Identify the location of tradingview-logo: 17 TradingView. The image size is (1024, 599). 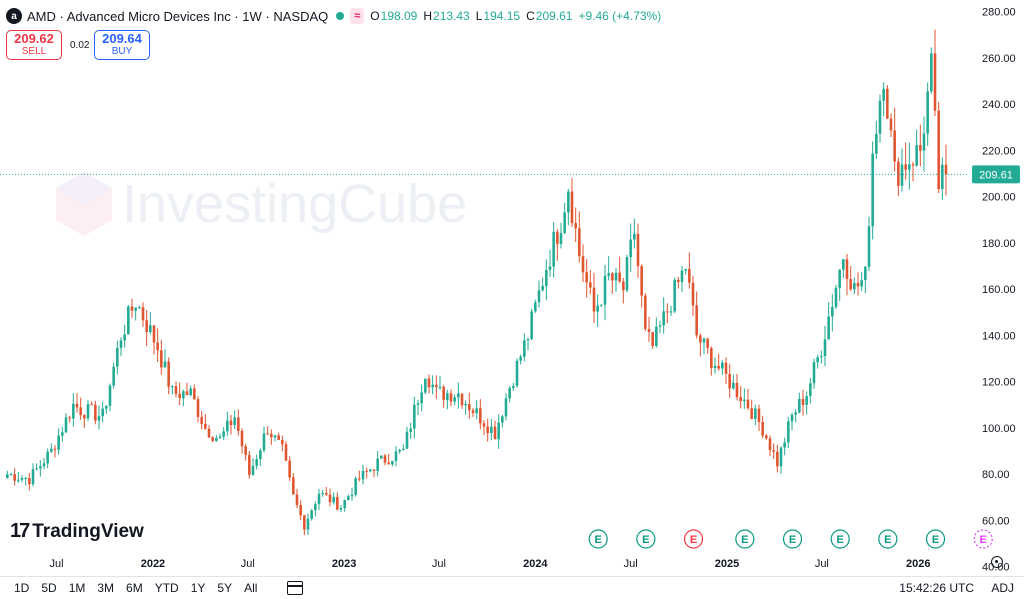
(77, 531).